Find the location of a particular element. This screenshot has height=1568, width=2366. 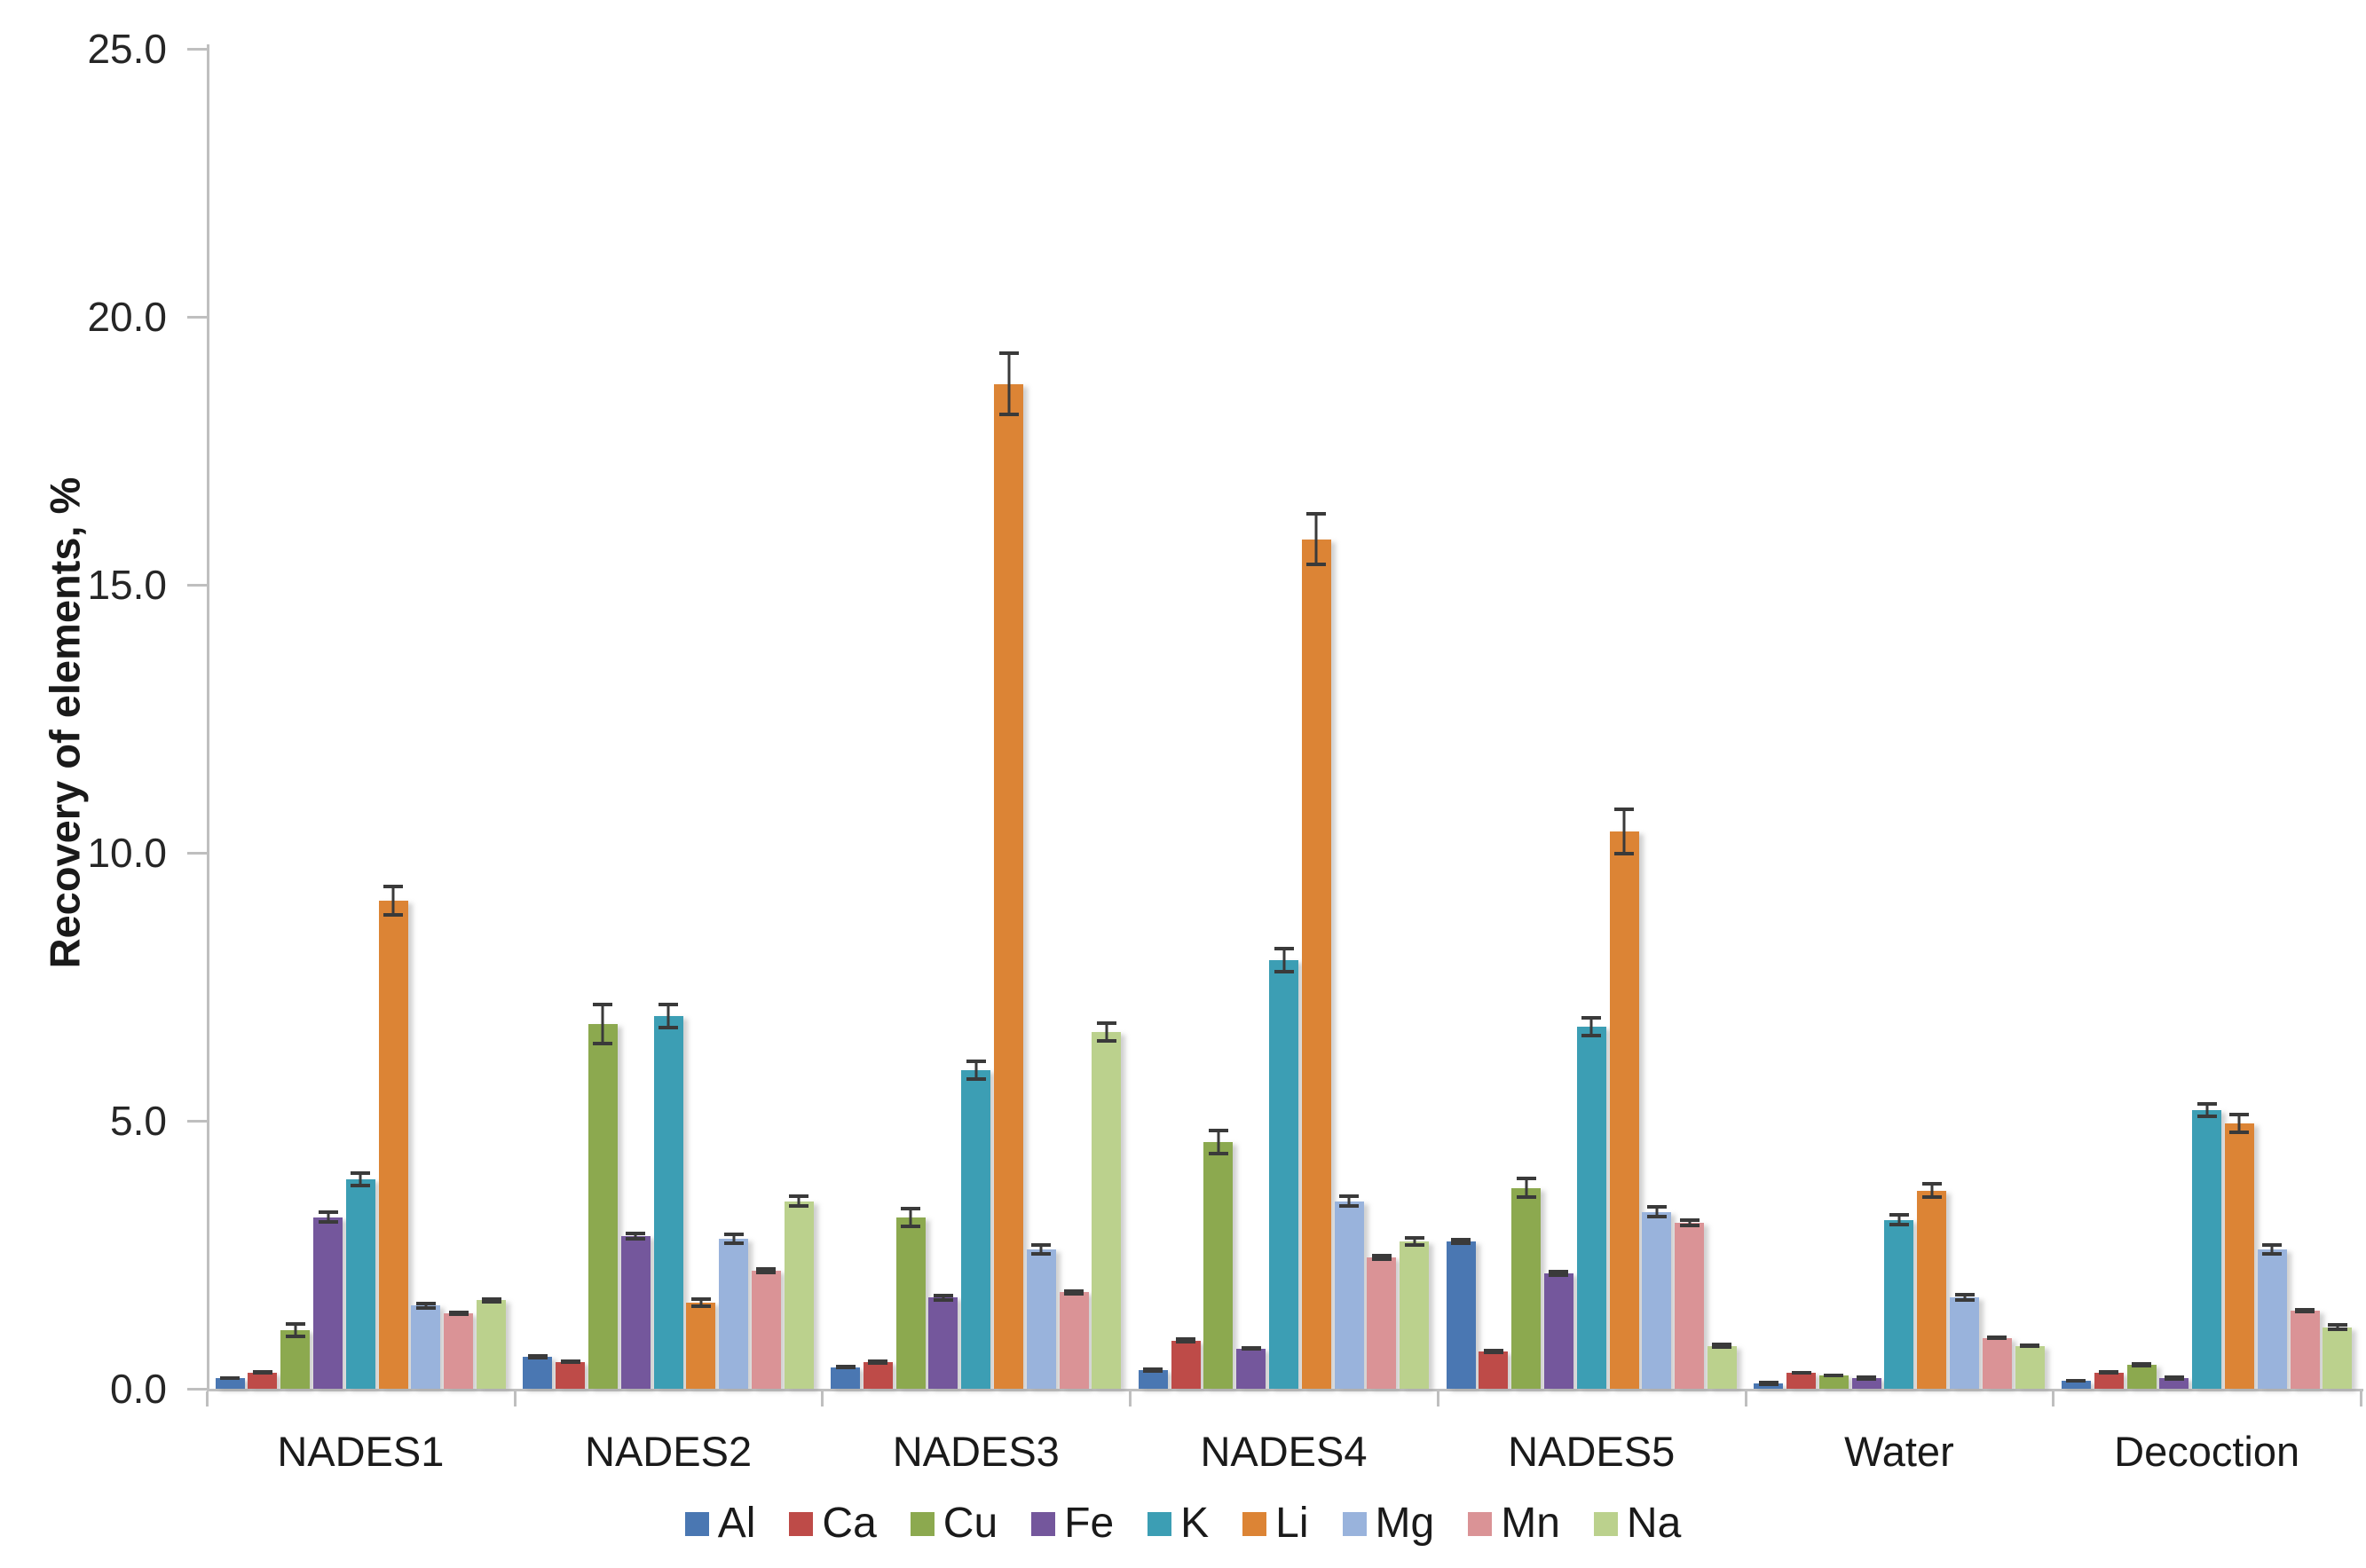

error-bar-Mn-Water is located at coordinates (1997, 1338).